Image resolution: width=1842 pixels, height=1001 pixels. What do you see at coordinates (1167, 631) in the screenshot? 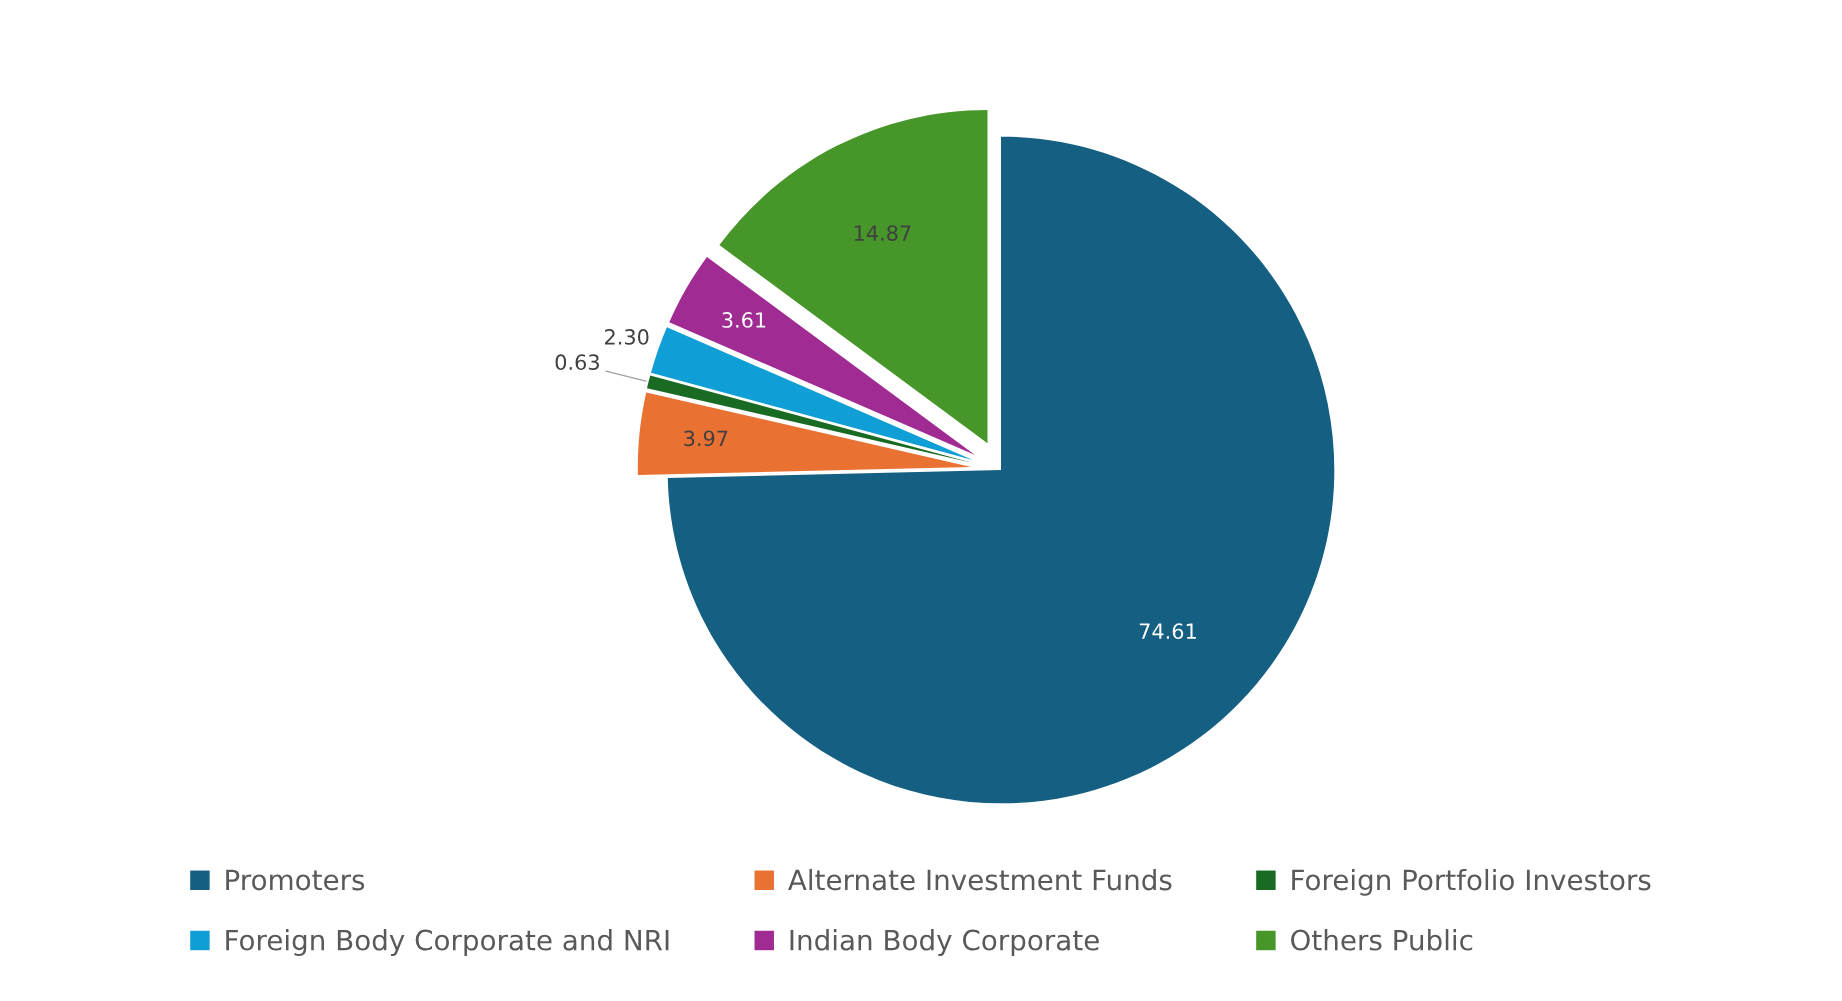
I see `data-label: 74.61` at bounding box center [1167, 631].